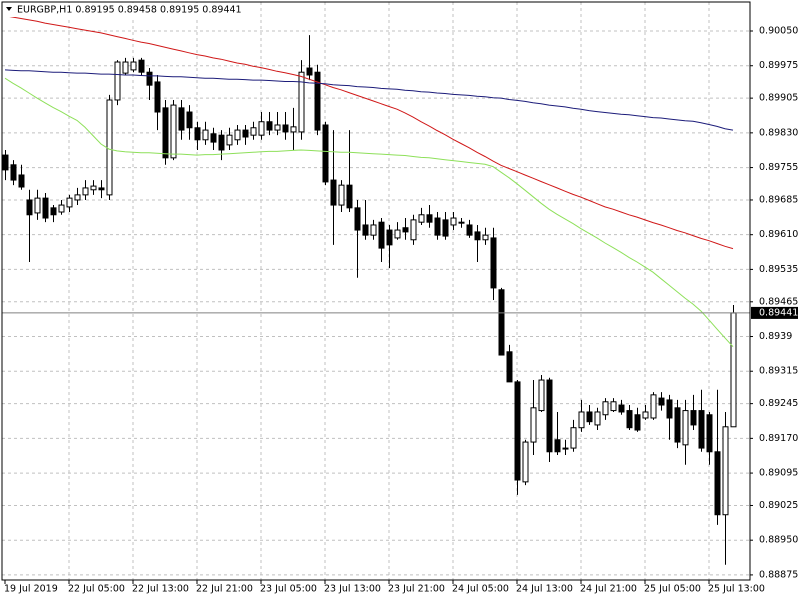 The height and width of the screenshot is (600, 800). I want to click on y-tick-label: 0.89170, so click(778, 438).